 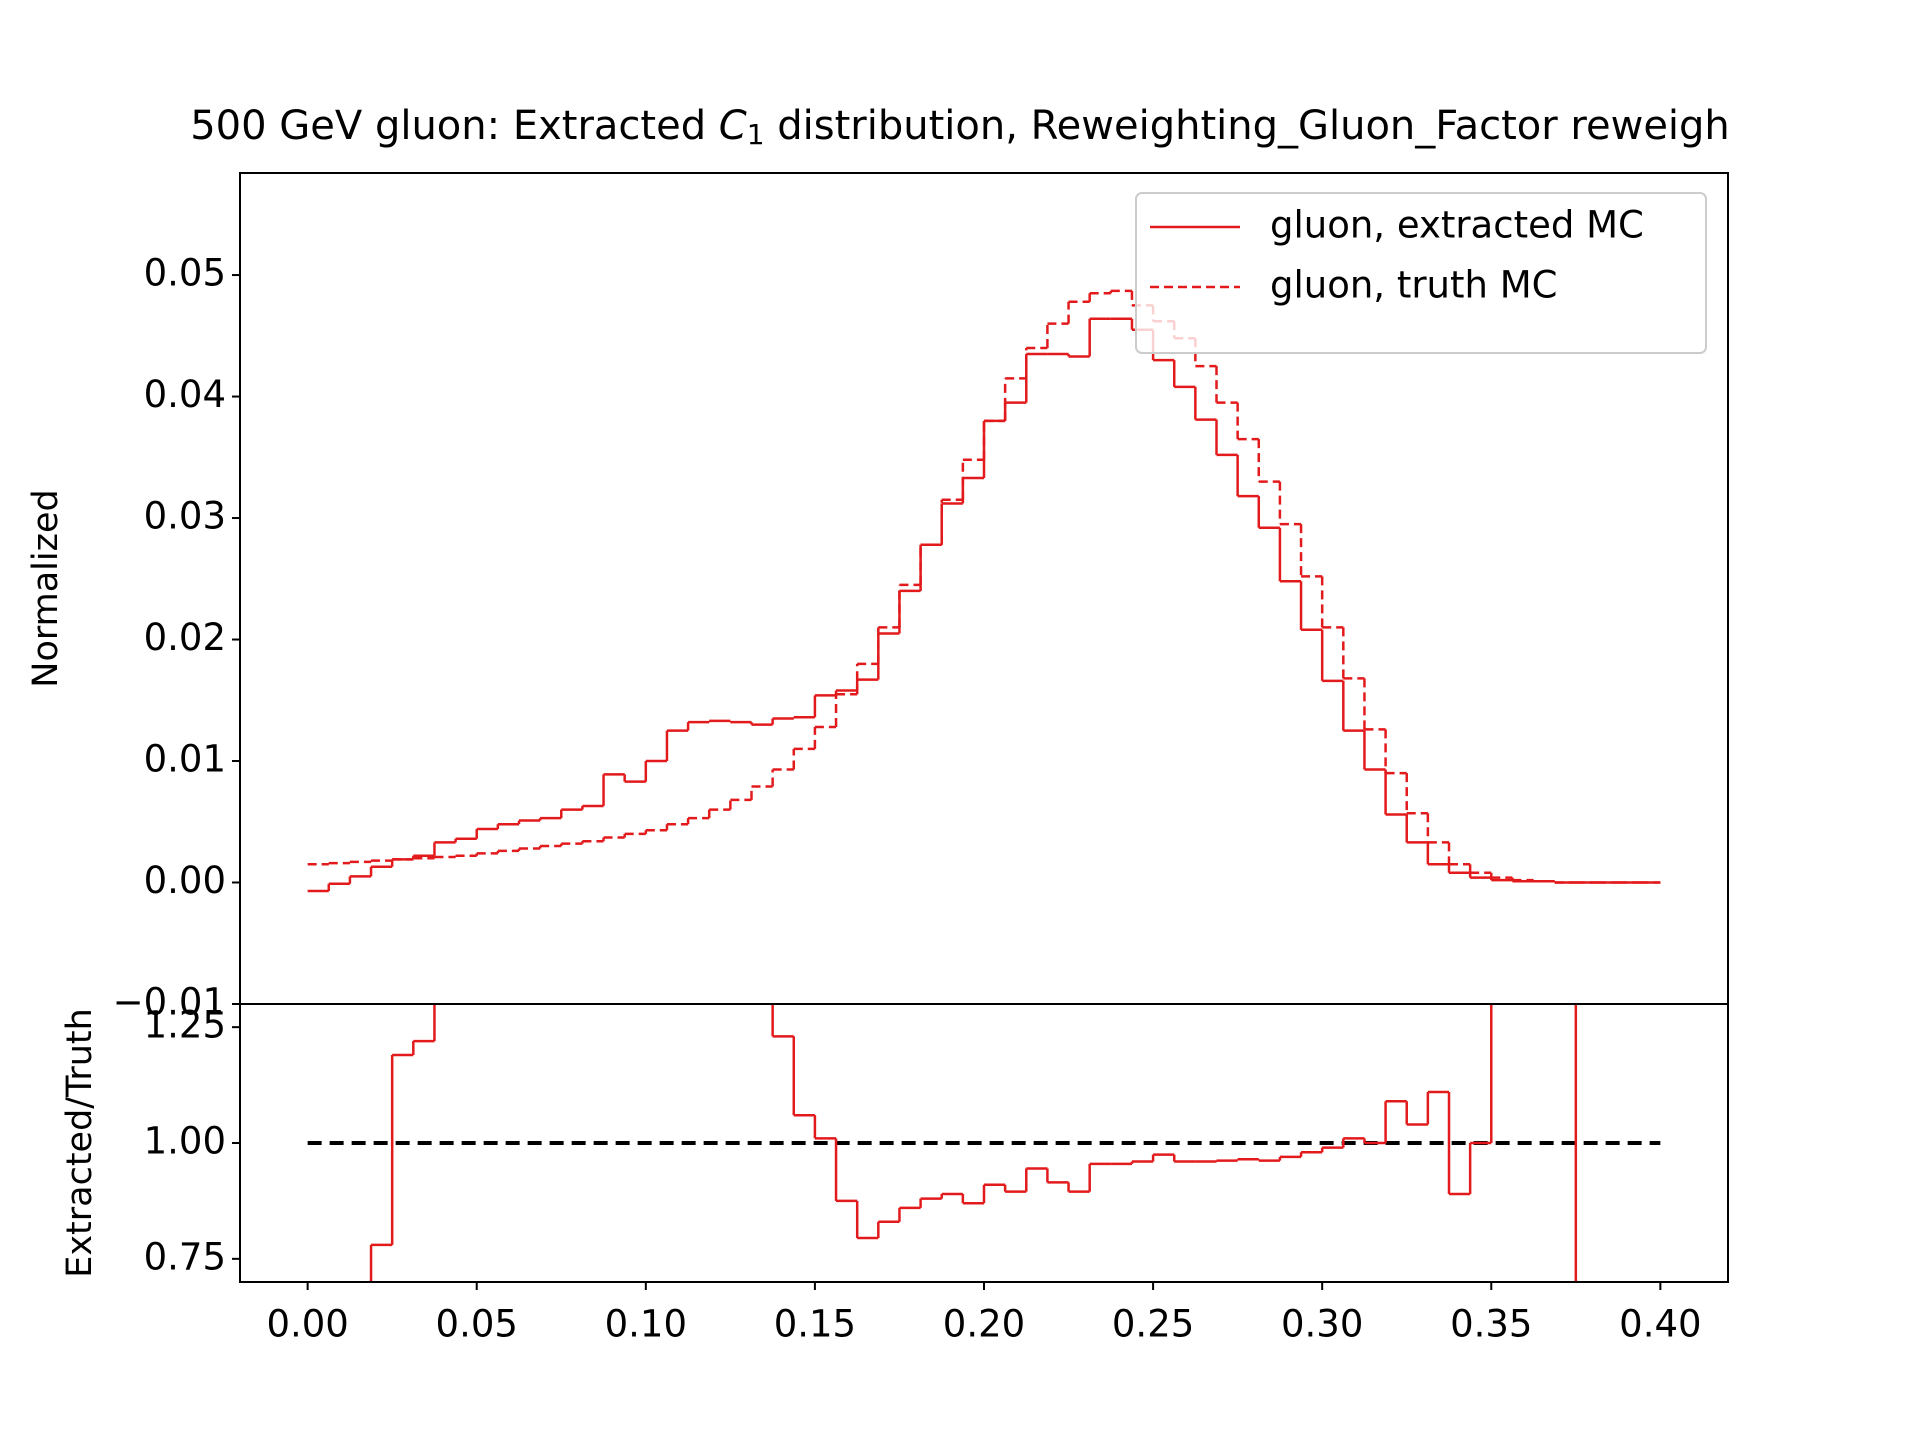 What do you see at coordinates (1660, 1324) in the screenshot?
I see `x-tick-label: 0.40` at bounding box center [1660, 1324].